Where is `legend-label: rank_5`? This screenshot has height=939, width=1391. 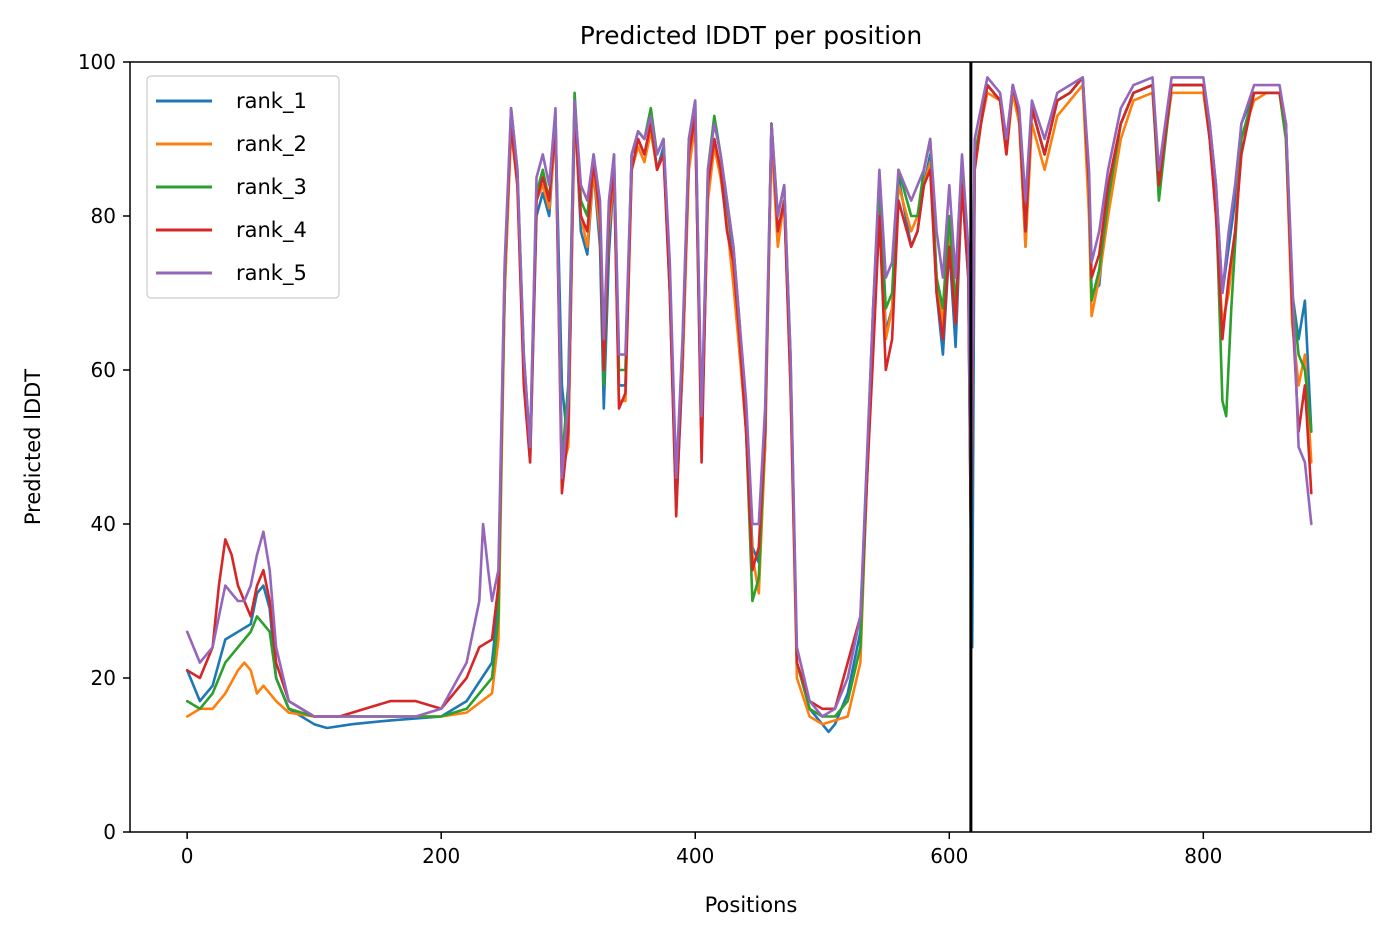
legend-label: rank_5 is located at coordinates (271, 273).